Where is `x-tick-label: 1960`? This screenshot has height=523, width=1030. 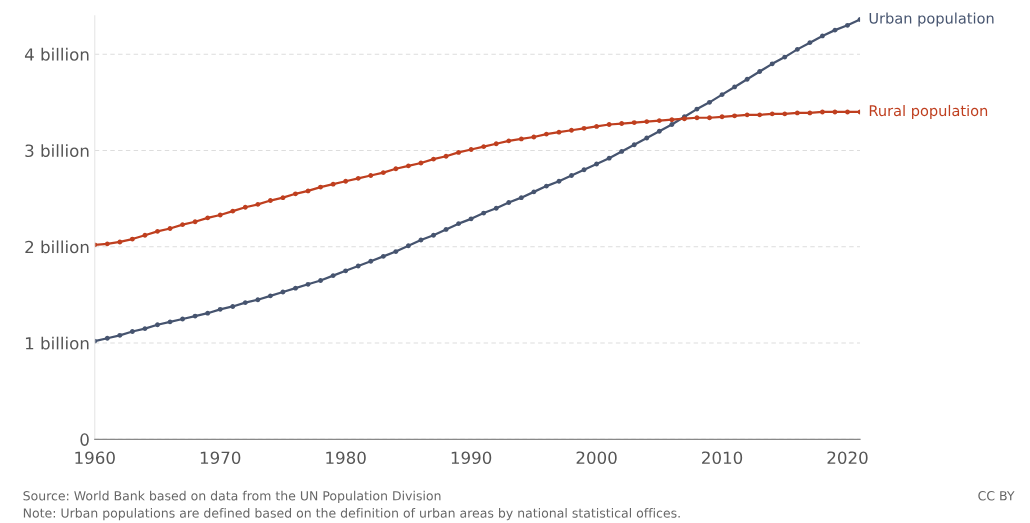 x-tick-label: 1960 is located at coordinates (95, 458).